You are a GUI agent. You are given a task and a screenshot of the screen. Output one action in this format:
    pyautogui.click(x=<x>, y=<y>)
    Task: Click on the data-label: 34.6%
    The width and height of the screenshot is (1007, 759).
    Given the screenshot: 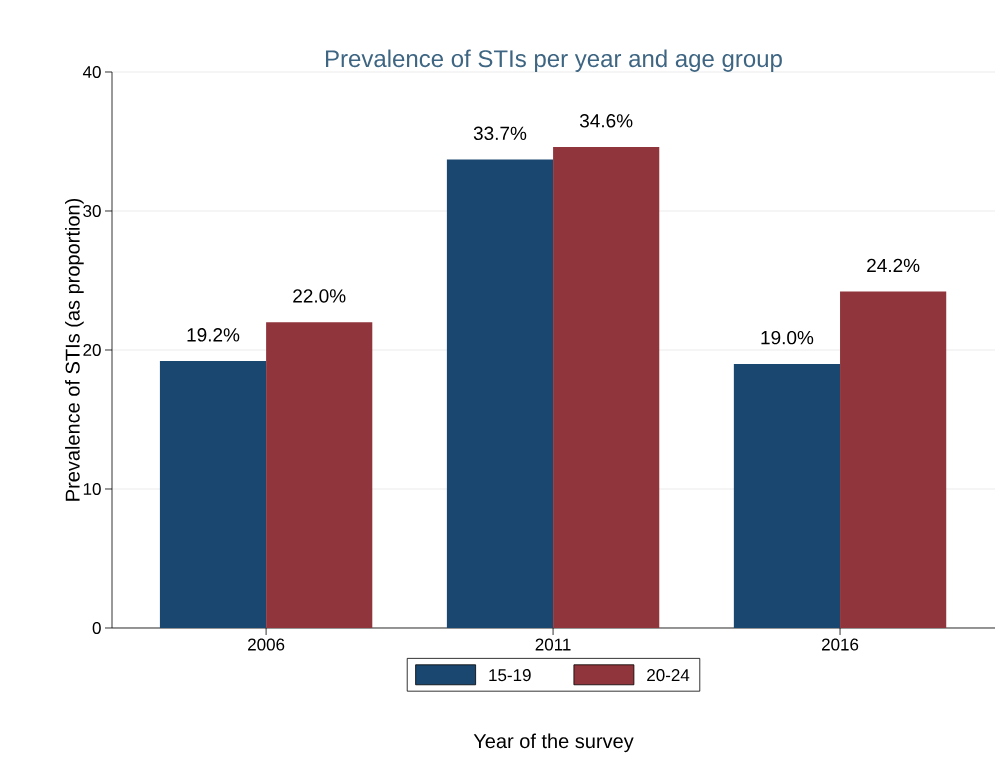 What is the action you would take?
    pyautogui.click(x=606, y=121)
    